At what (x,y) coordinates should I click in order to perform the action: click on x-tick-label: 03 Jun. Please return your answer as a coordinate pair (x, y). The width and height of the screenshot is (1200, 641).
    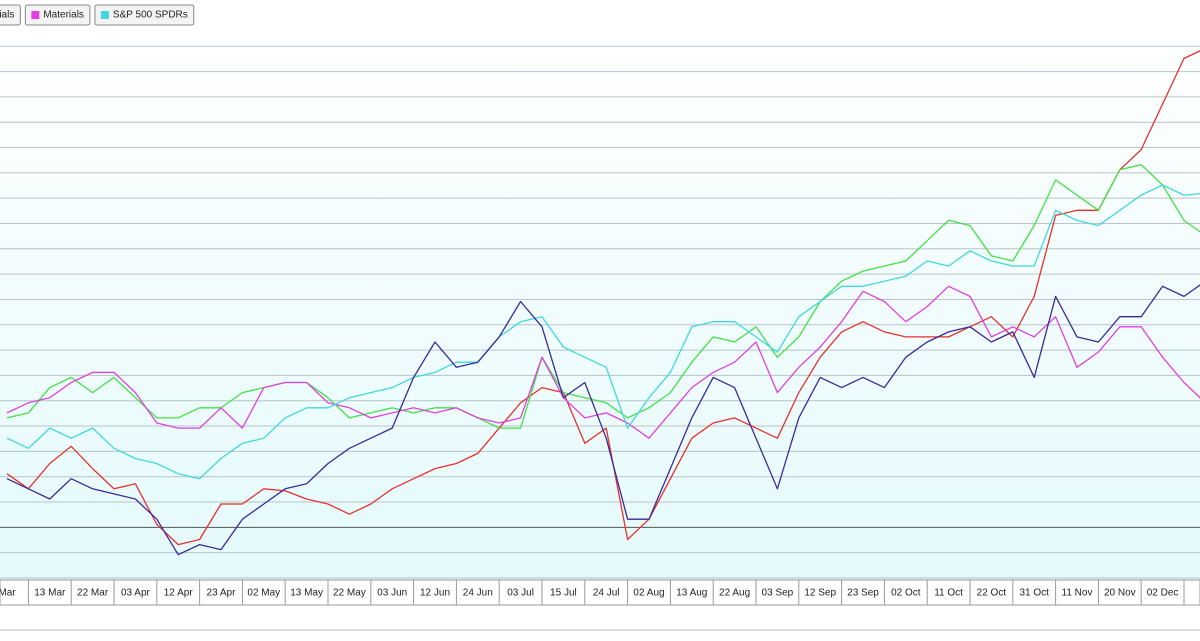
    Looking at the image, I should click on (392, 593).